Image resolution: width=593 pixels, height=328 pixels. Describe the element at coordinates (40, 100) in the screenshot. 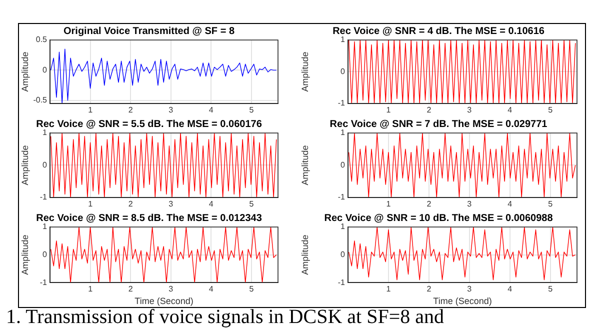

I see `y-tick-label: -0.5` at that location.